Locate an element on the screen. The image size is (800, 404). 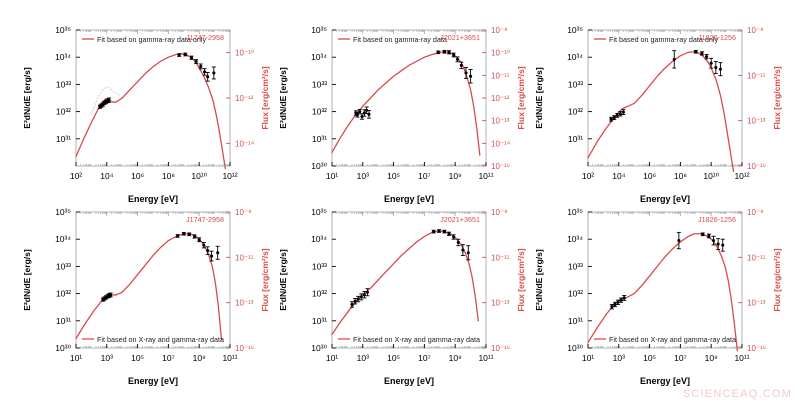
source-label: J1826-1256 is located at coordinates (717, 219).